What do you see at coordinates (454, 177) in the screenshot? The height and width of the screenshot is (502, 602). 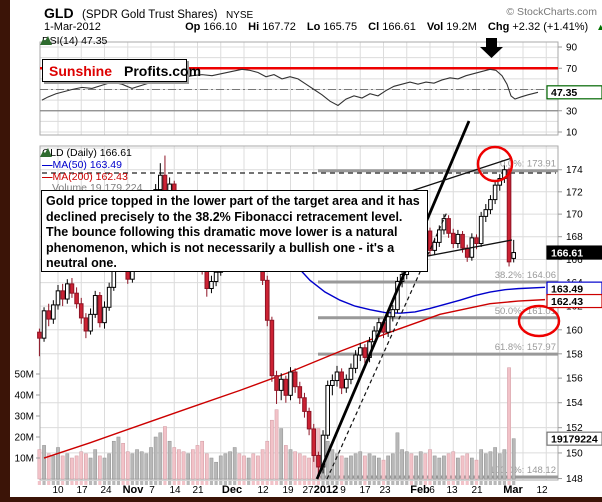 I see `wedge-upper-line` at bounding box center [454, 177].